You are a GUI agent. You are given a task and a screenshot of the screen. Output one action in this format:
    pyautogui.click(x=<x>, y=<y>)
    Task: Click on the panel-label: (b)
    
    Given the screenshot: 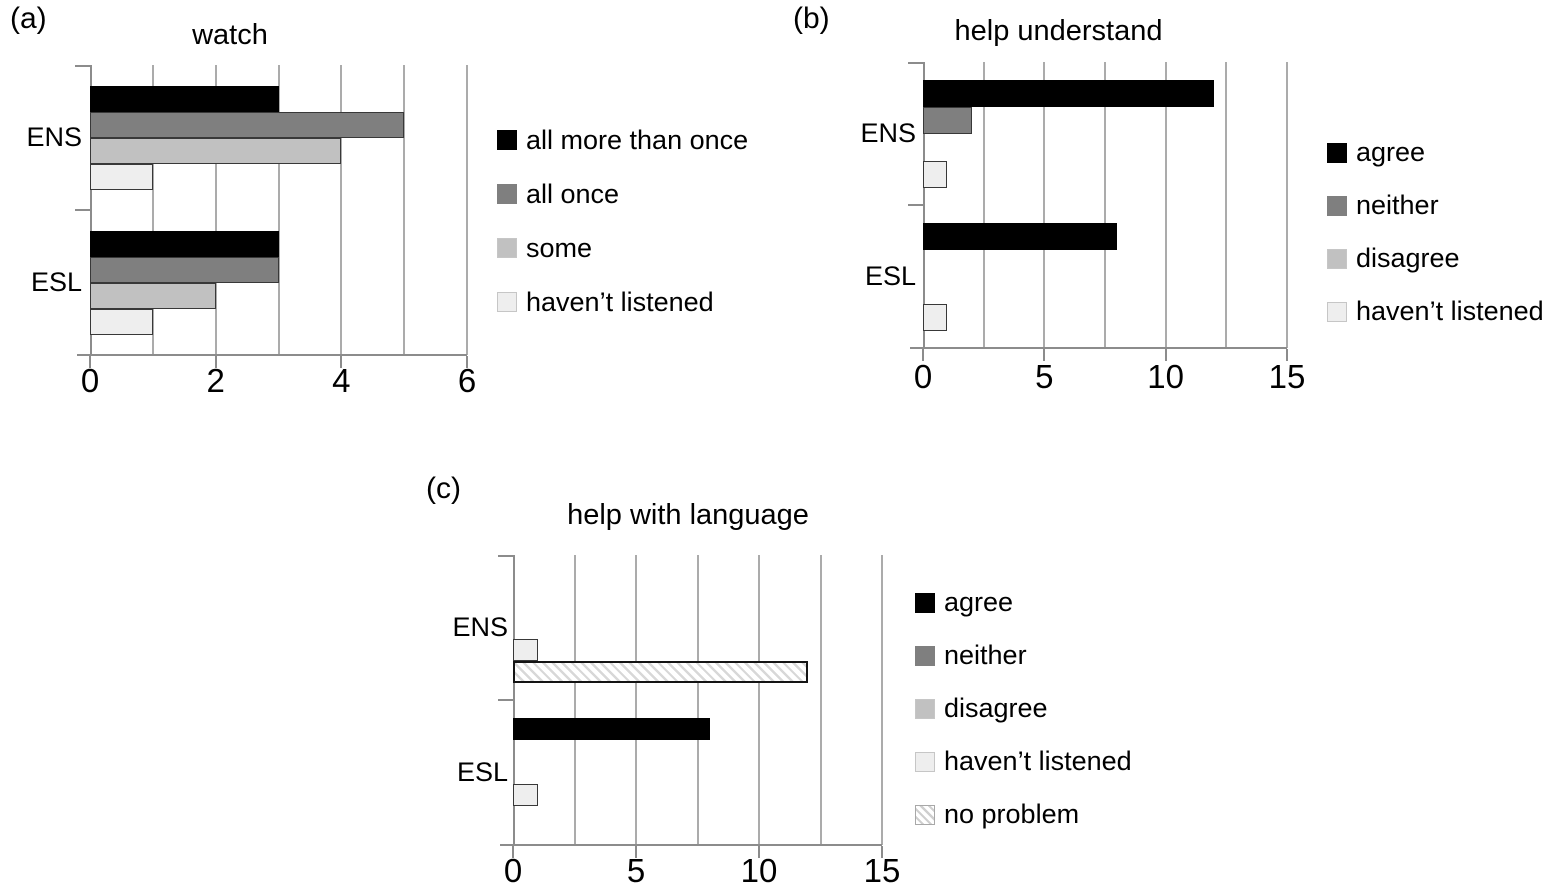 What is the action you would take?
    pyautogui.click(x=811, y=18)
    